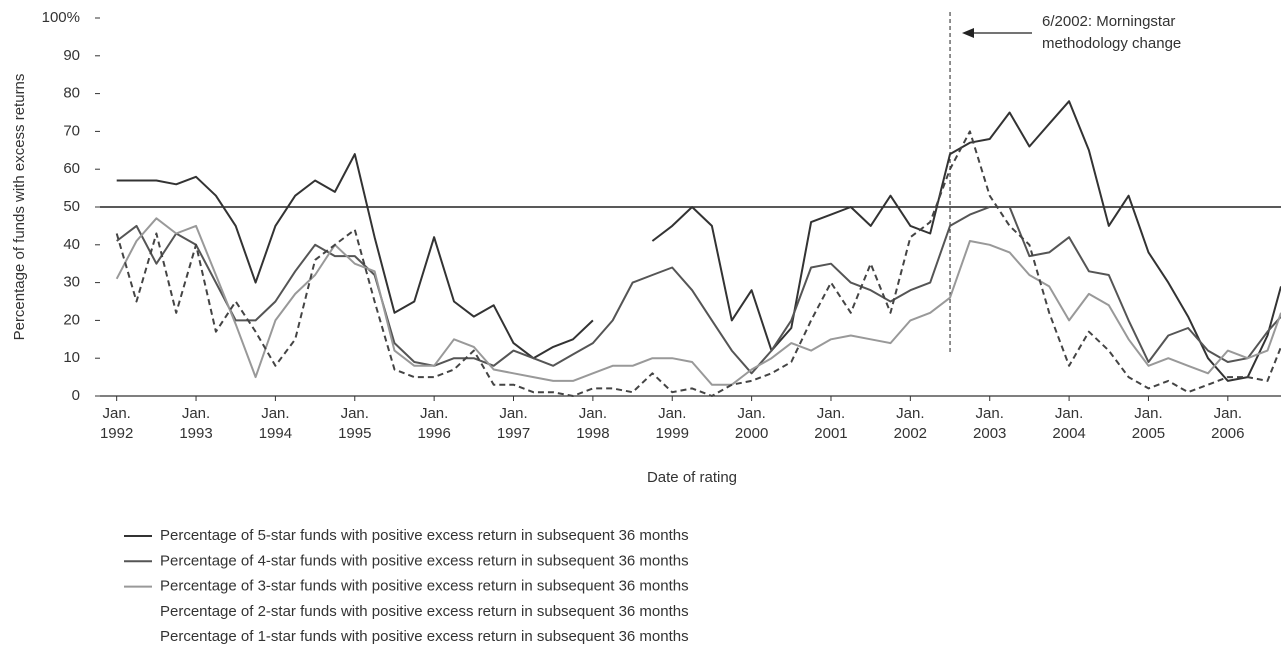 The height and width of the screenshot is (649, 1281). What do you see at coordinates (71, 206) in the screenshot?
I see `y-tick-label: 50` at bounding box center [71, 206].